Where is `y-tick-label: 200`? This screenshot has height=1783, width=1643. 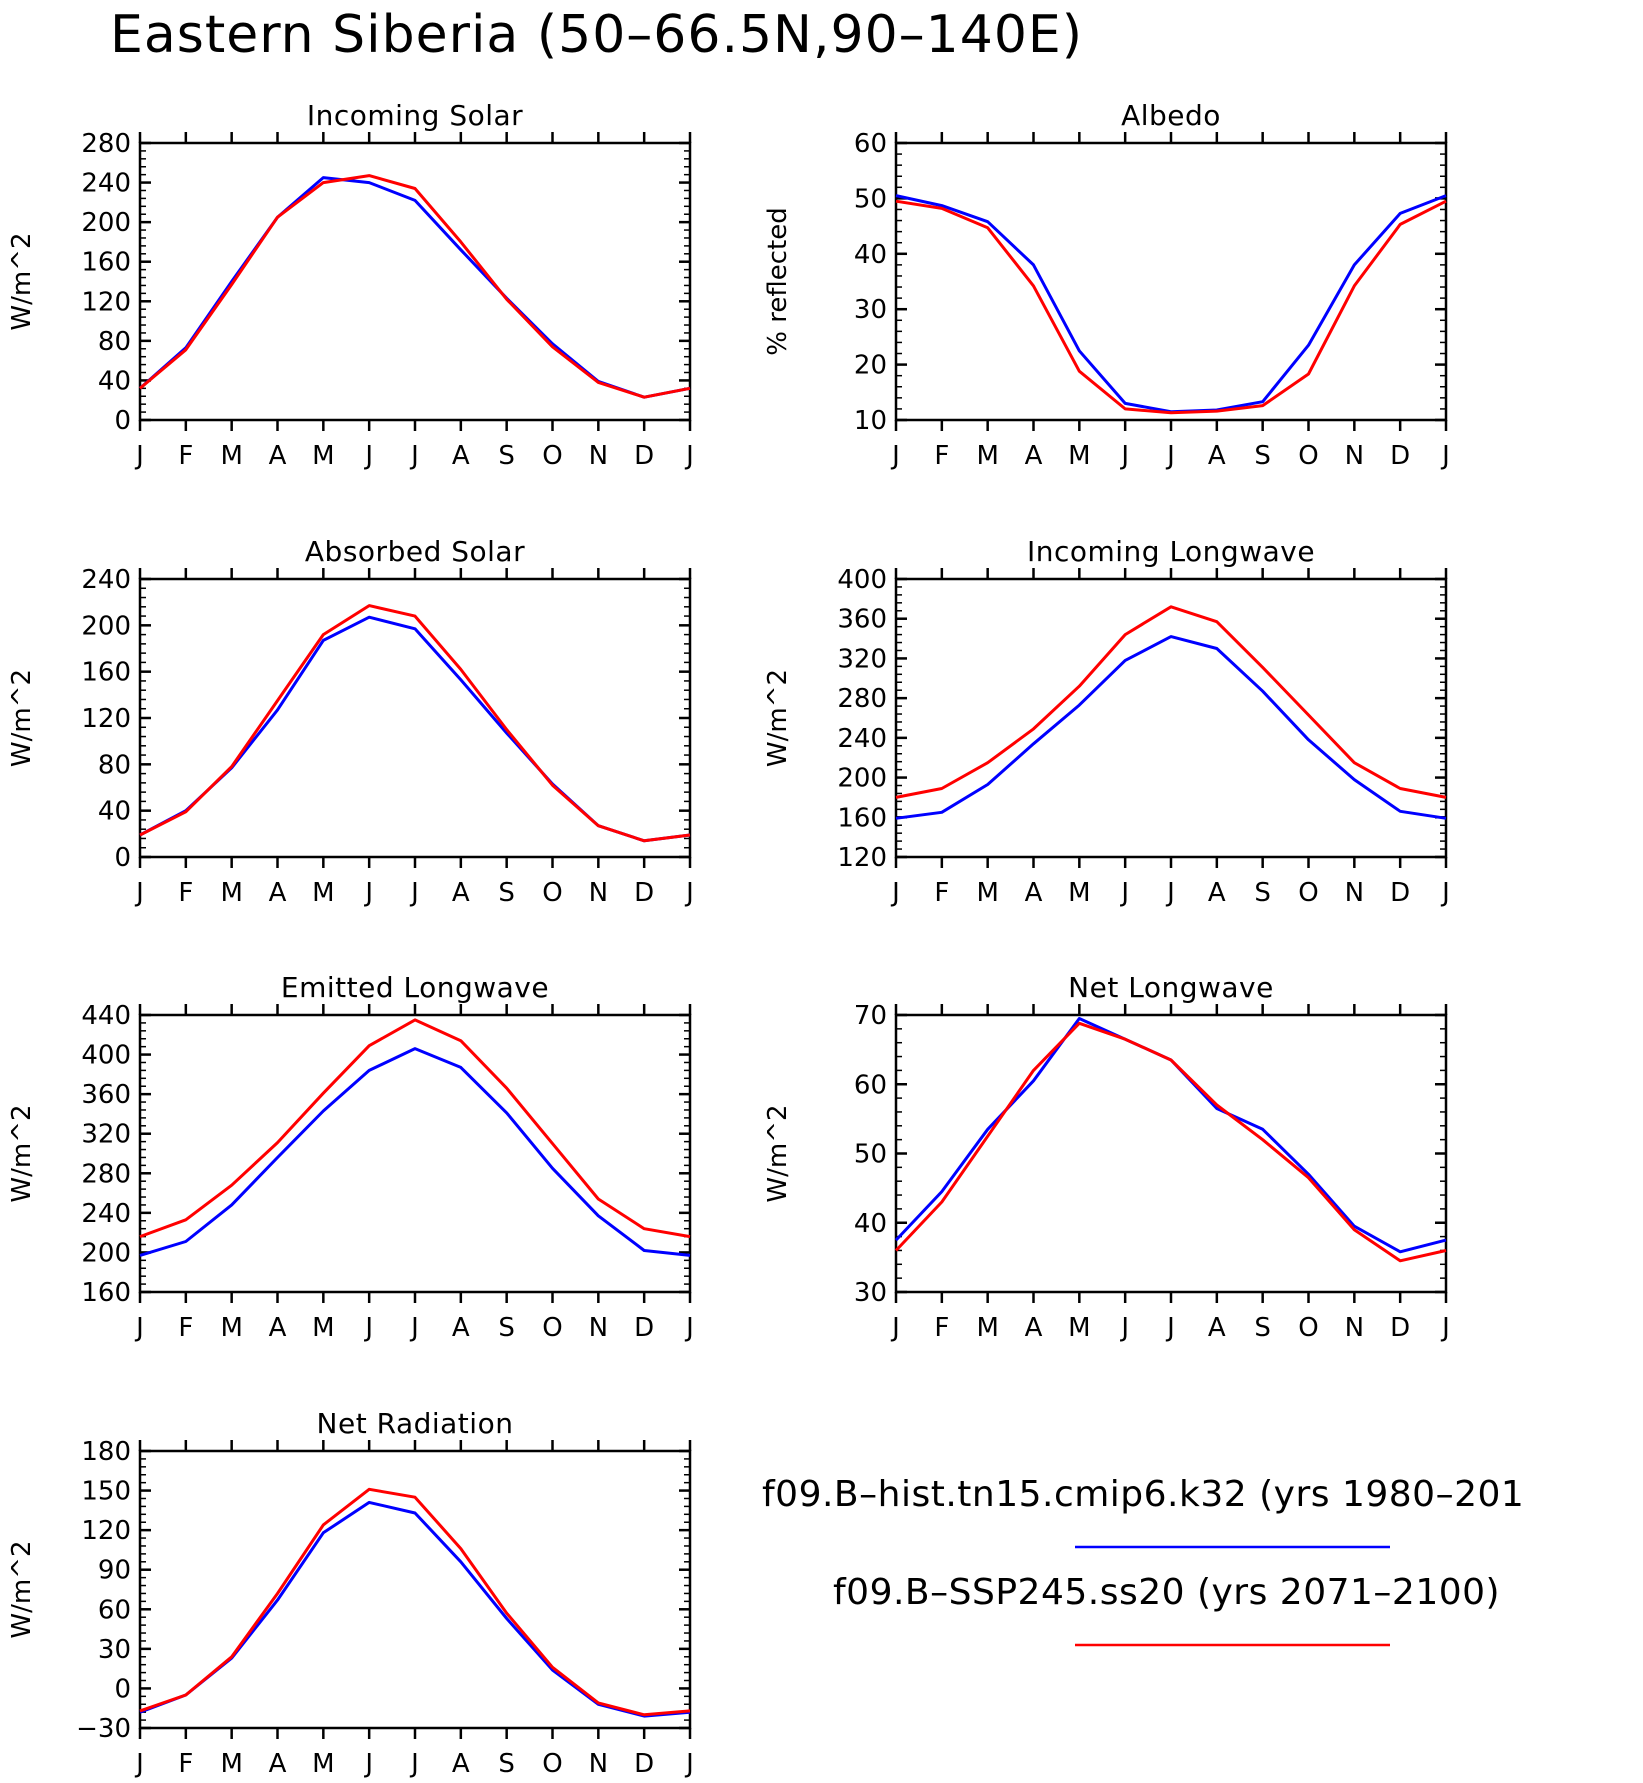
y-tick-label: 200 is located at coordinates (106, 223).